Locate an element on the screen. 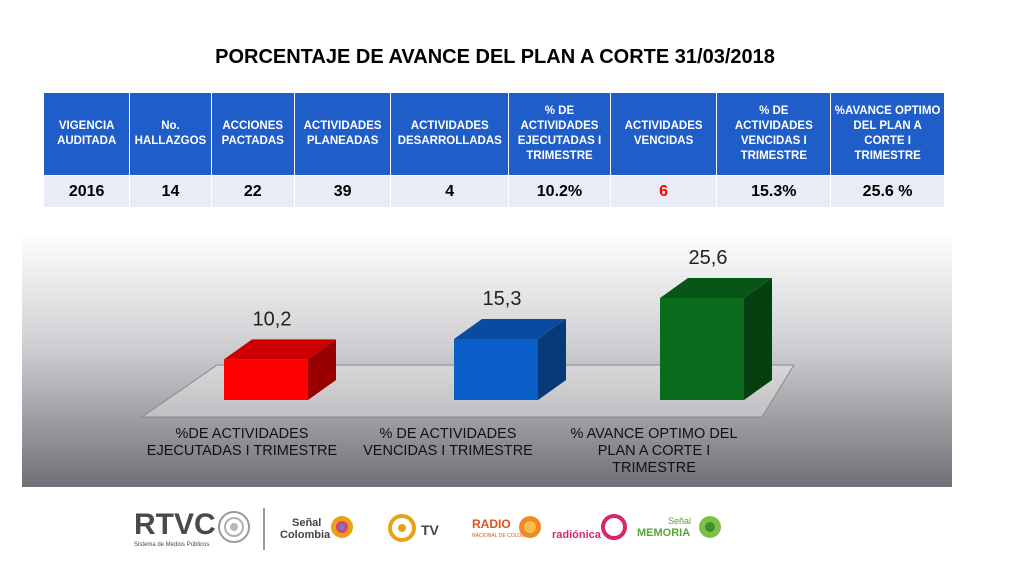 The width and height of the screenshot is (1024, 576). bar-top-ejecutadas is located at coordinates (280, 349).